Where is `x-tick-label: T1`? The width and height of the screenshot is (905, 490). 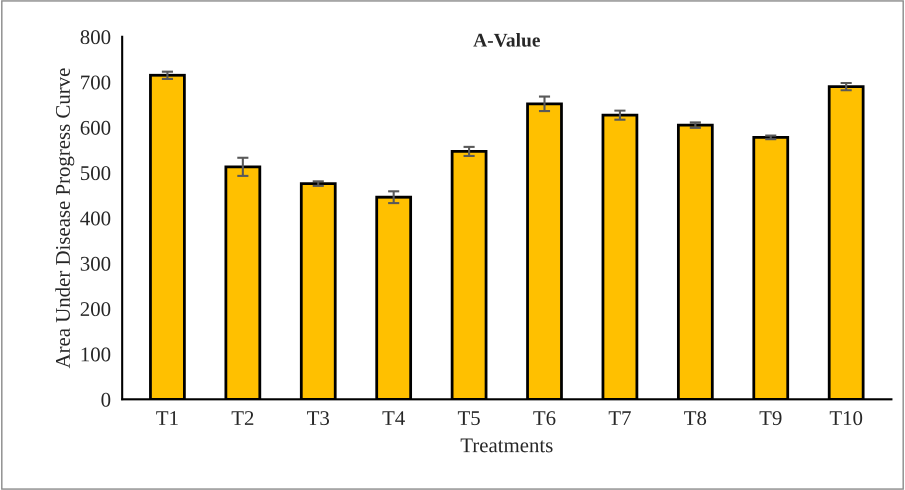 x-tick-label: T1 is located at coordinates (167, 418).